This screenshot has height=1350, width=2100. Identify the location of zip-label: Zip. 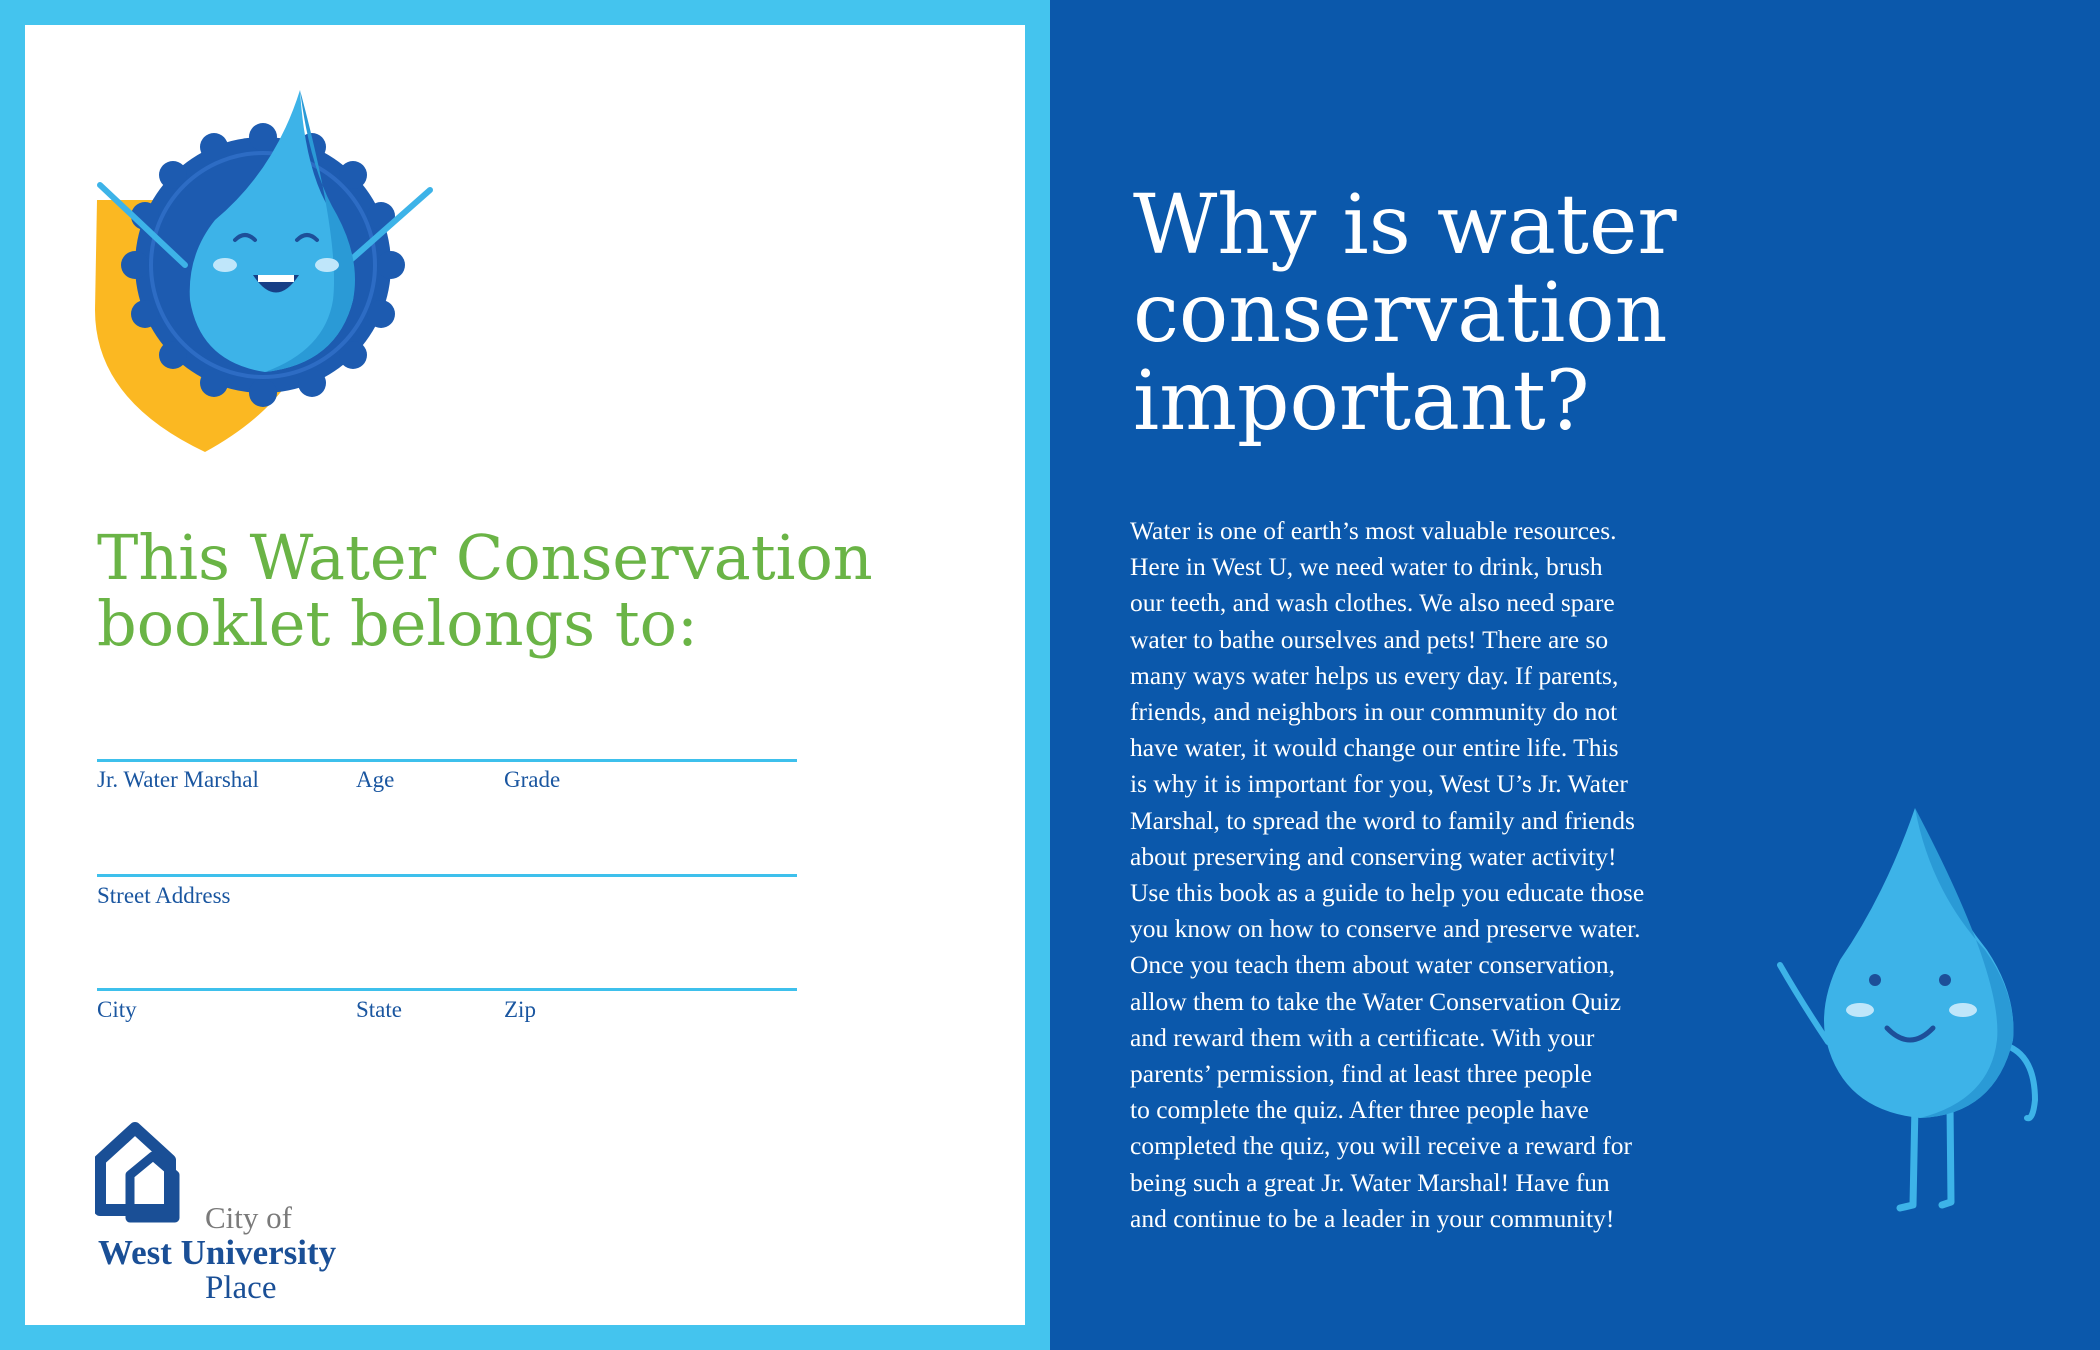
(520, 1009).